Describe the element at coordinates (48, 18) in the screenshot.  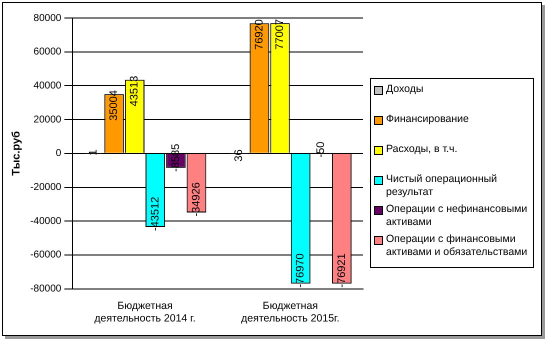
I see `y-tick-label: 80000` at that location.